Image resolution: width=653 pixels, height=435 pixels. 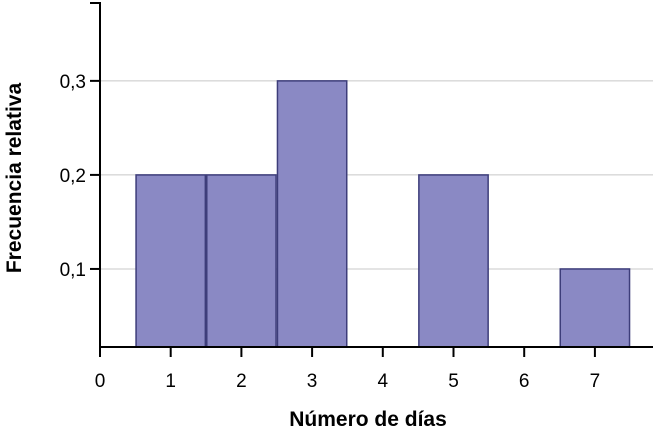 I want to click on x-tick-label: 7, so click(x=595, y=381).